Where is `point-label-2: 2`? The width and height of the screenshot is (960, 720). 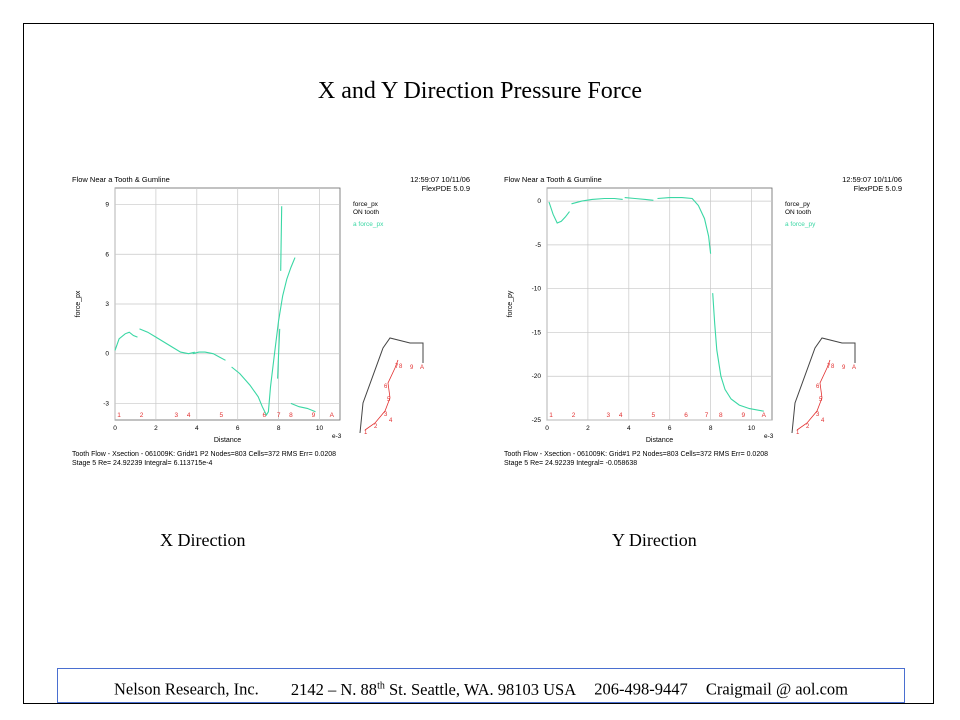 point-label-2: 2 is located at coordinates (142, 415).